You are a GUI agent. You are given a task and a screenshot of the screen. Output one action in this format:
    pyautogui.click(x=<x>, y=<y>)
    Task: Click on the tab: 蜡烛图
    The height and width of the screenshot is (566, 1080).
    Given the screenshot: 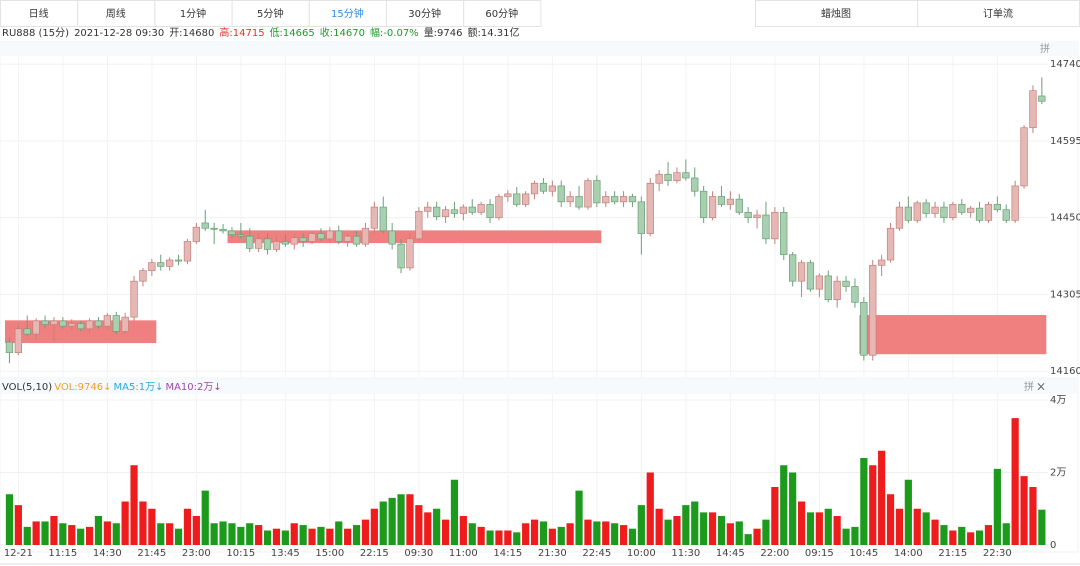 What is the action you would take?
    pyautogui.click(x=836, y=13)
    